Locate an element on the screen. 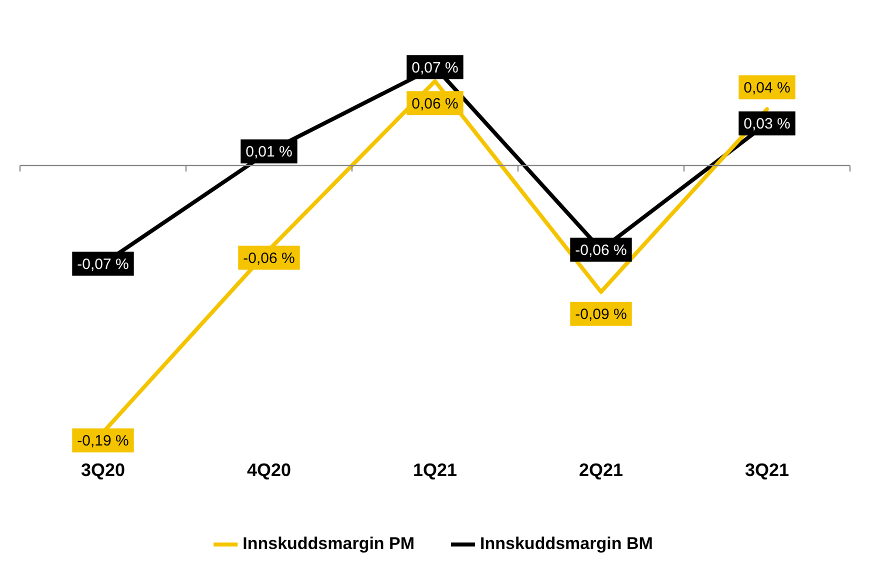  data-label: 0,04 % is located at coordinates (767, 87).